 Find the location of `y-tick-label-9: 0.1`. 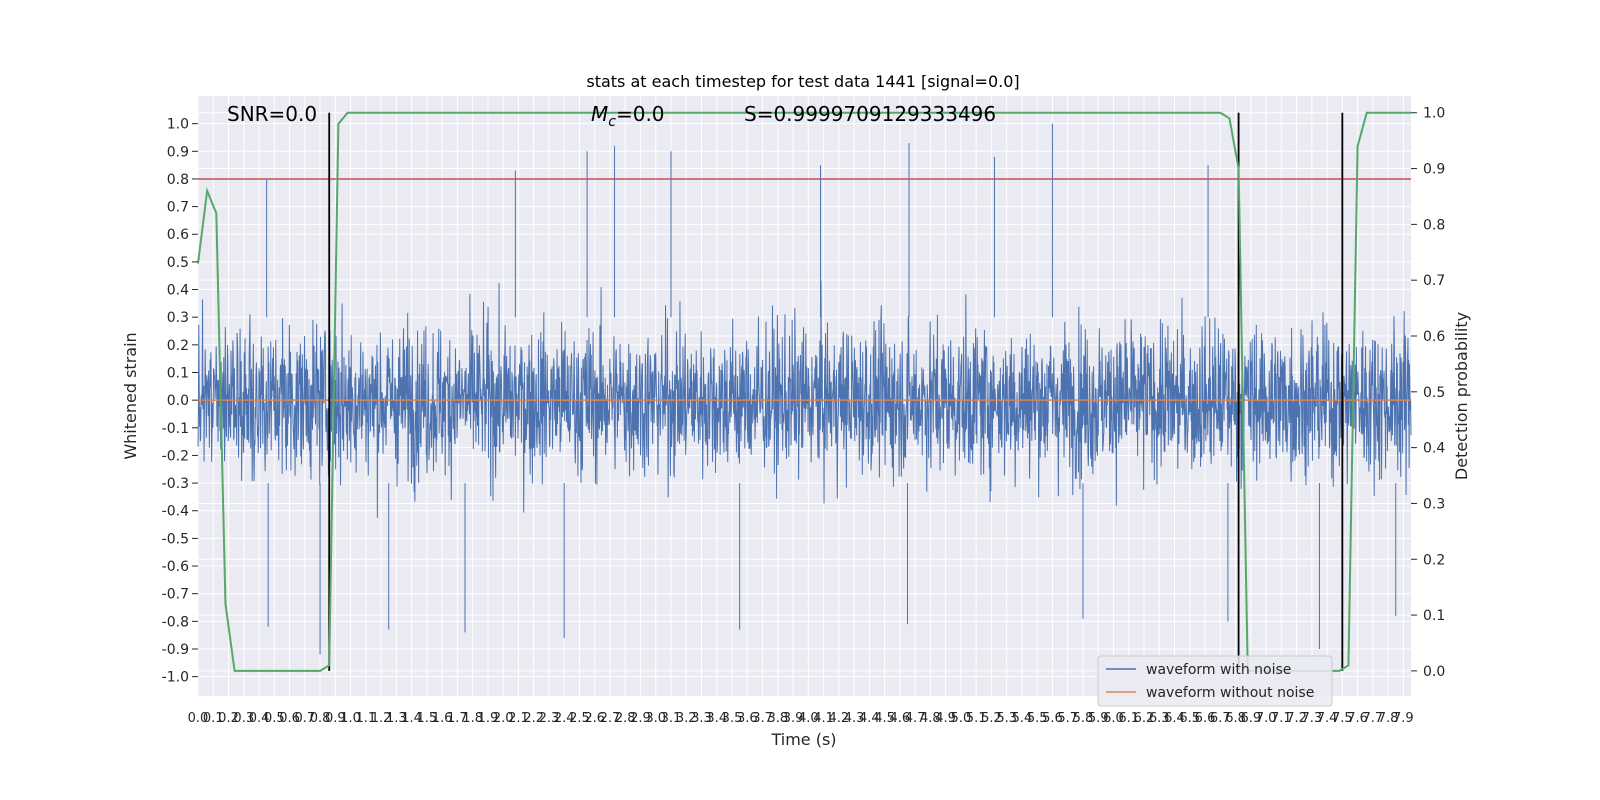

y-tick-label-9: 0.1 is located at coordinates (178, 373).